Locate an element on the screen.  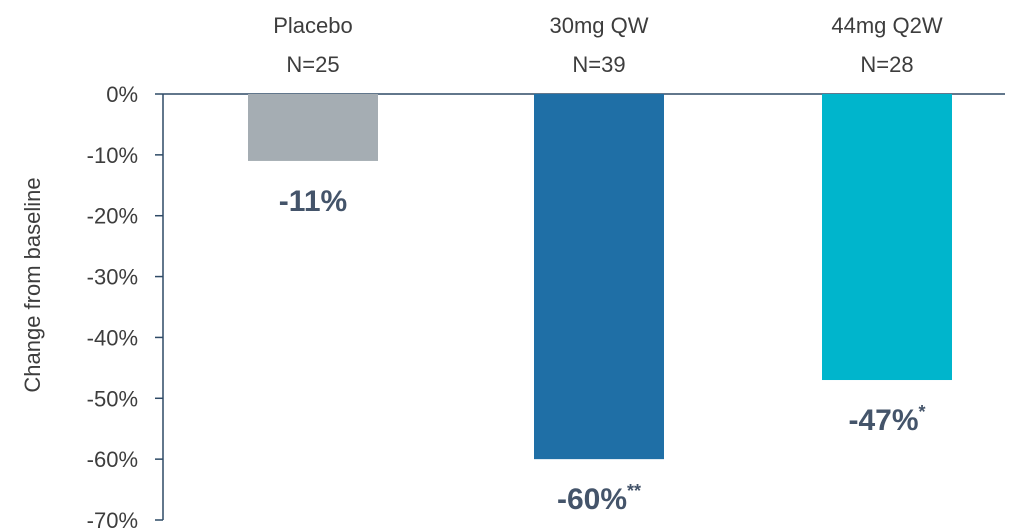
y-tick-label: -30% is located at coordinates (112, 277).